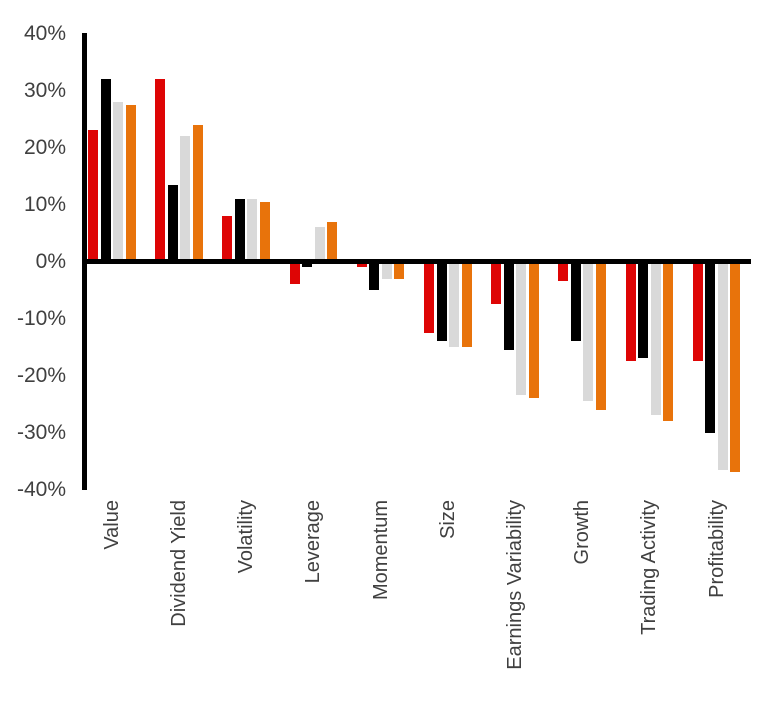 This screenshot has width=767, height=705. What do you see at coordinates (41, 489) in the screenshot?
I see `y-axis-tick-label: -40%` at bounding box center [41, 489].